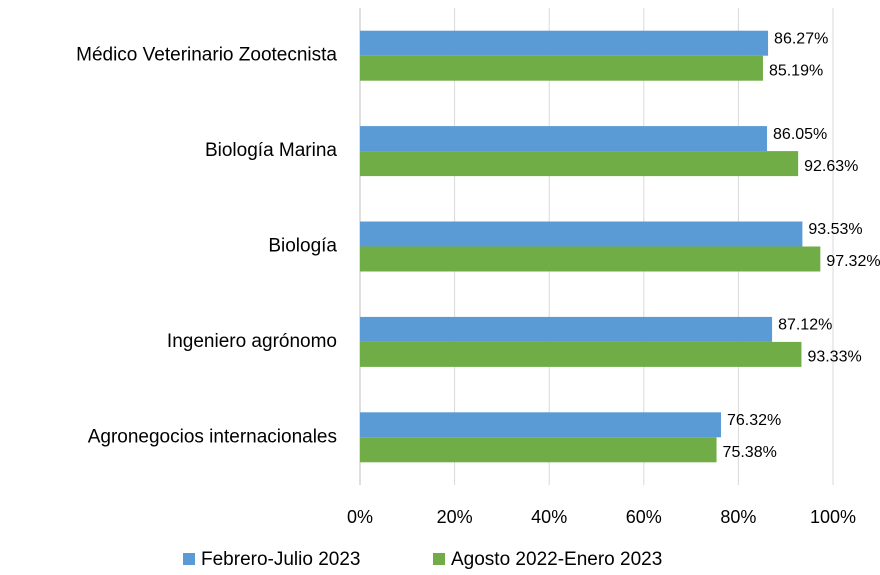 Image resolution: width=880 pixels, height=575 pixels. Describe the element at coordinates (853, 261) in the screenshot. I see `value-label: 97.32%` at that location.